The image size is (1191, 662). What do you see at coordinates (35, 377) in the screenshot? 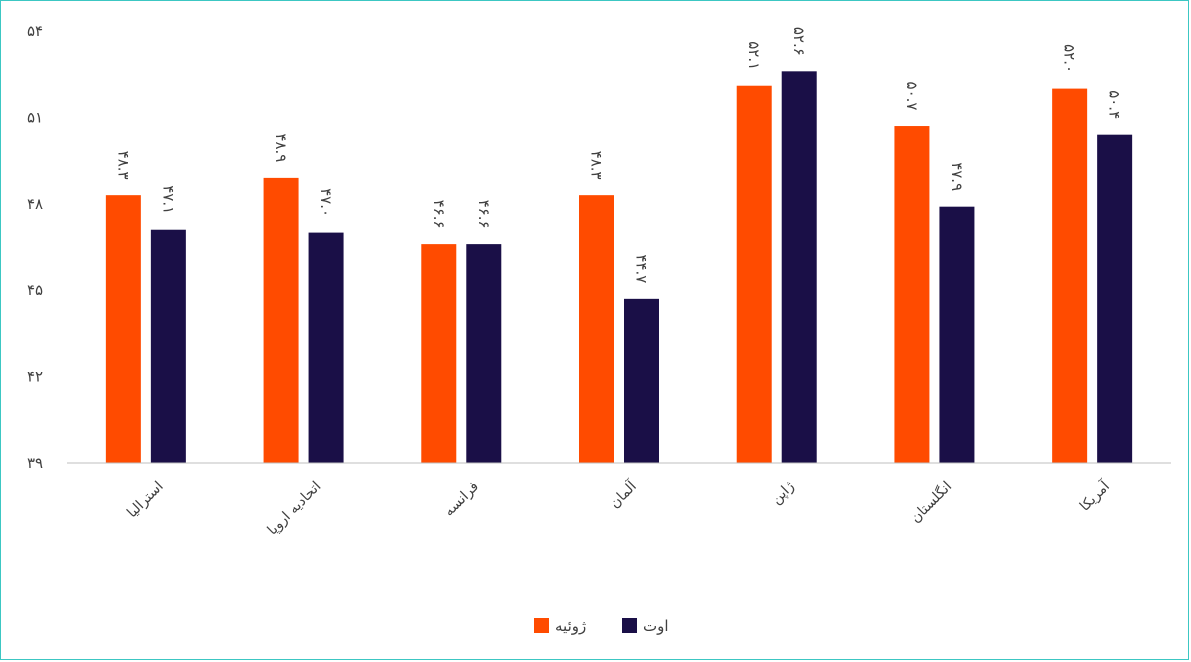
I see `y-tick-label: ۴۲` at bounding box center [35, 377].